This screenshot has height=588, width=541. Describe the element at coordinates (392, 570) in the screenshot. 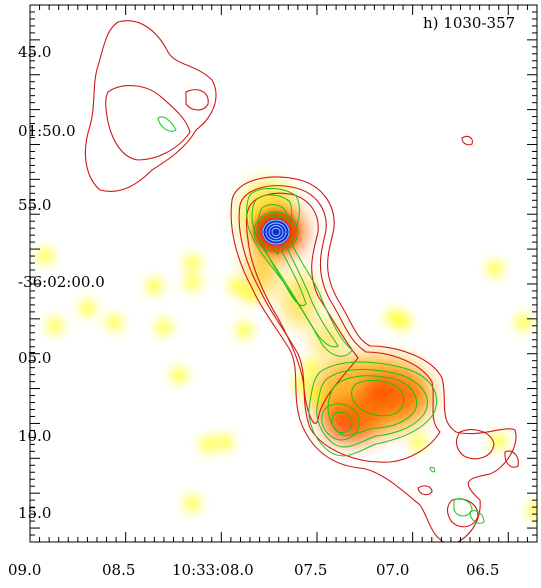

I see `x-tick-label-5: 07.0` at that location.